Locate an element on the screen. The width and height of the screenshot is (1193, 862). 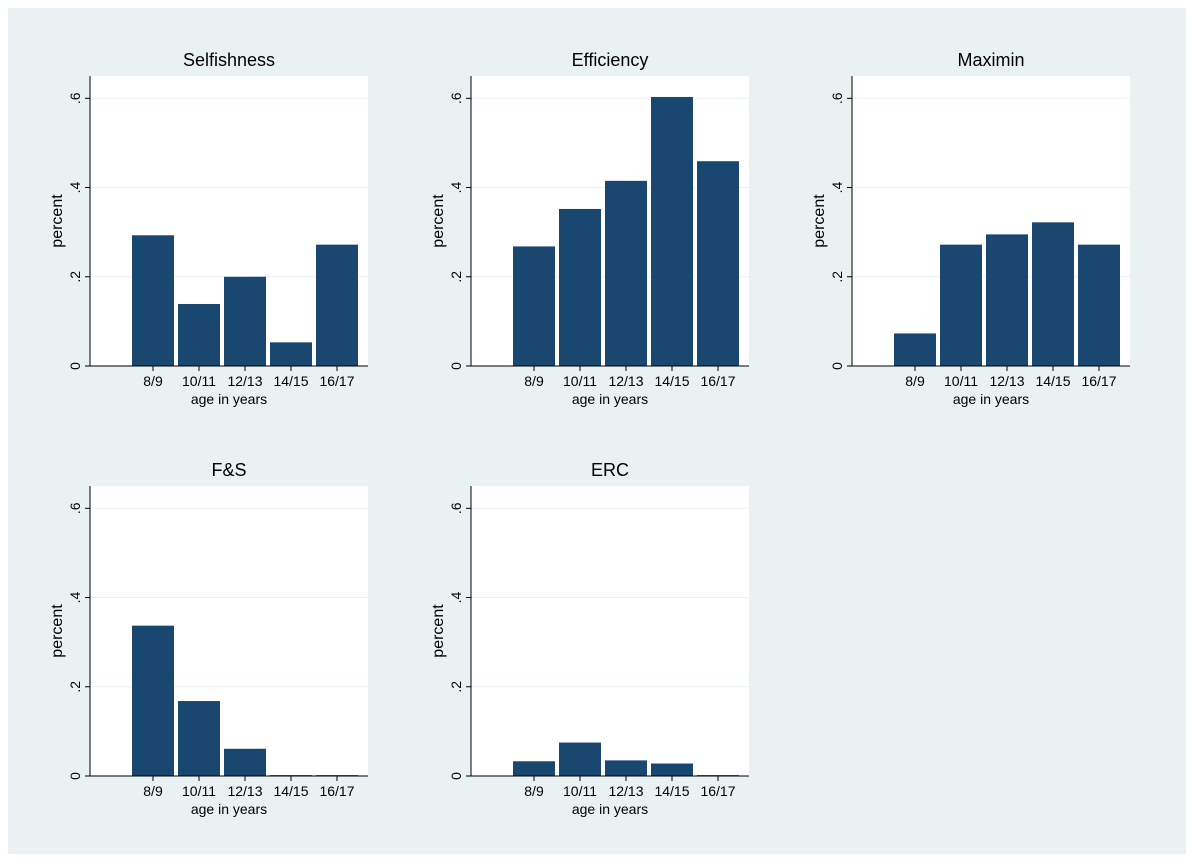
chart-title: Maximin is located at coordinates (990, 60).